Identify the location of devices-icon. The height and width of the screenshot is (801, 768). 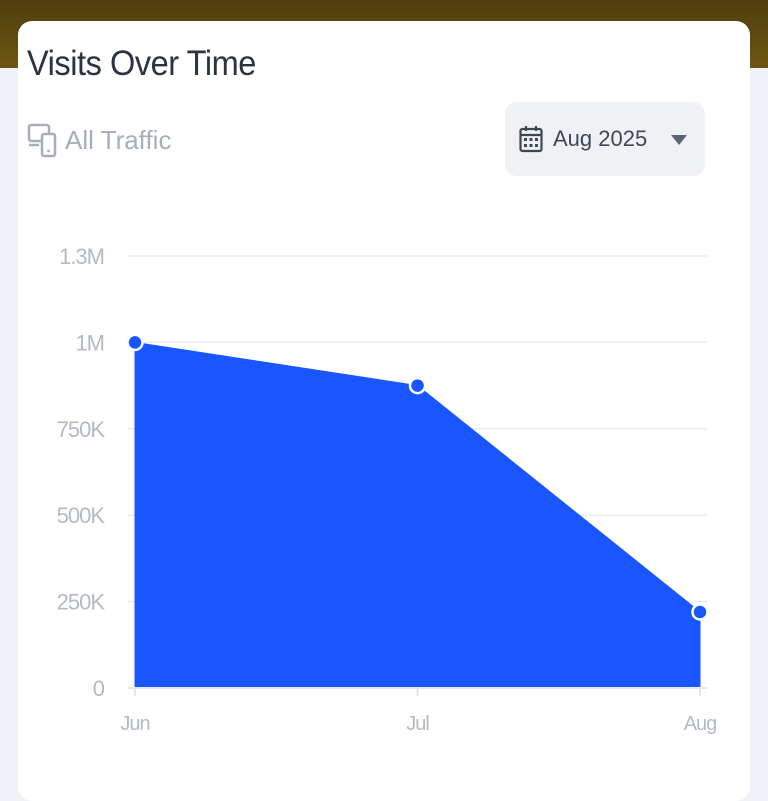
(42, 140).